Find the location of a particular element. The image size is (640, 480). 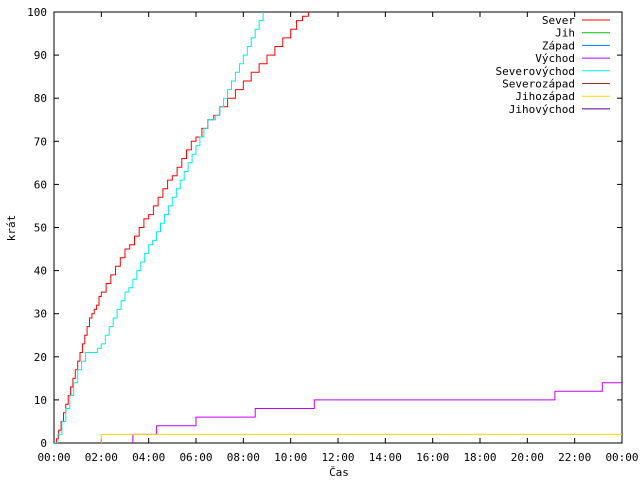

y-tick-label: 70 is located at coordinates (40, 141).